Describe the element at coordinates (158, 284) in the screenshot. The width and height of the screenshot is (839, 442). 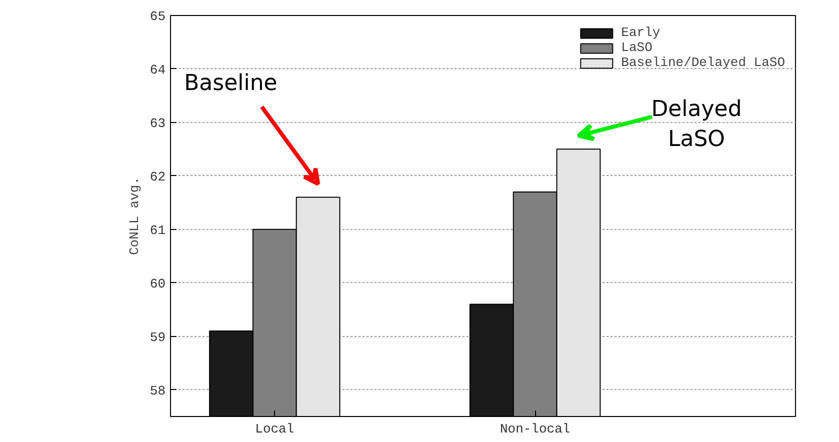
I see `y-tick-label: 60` at that location.